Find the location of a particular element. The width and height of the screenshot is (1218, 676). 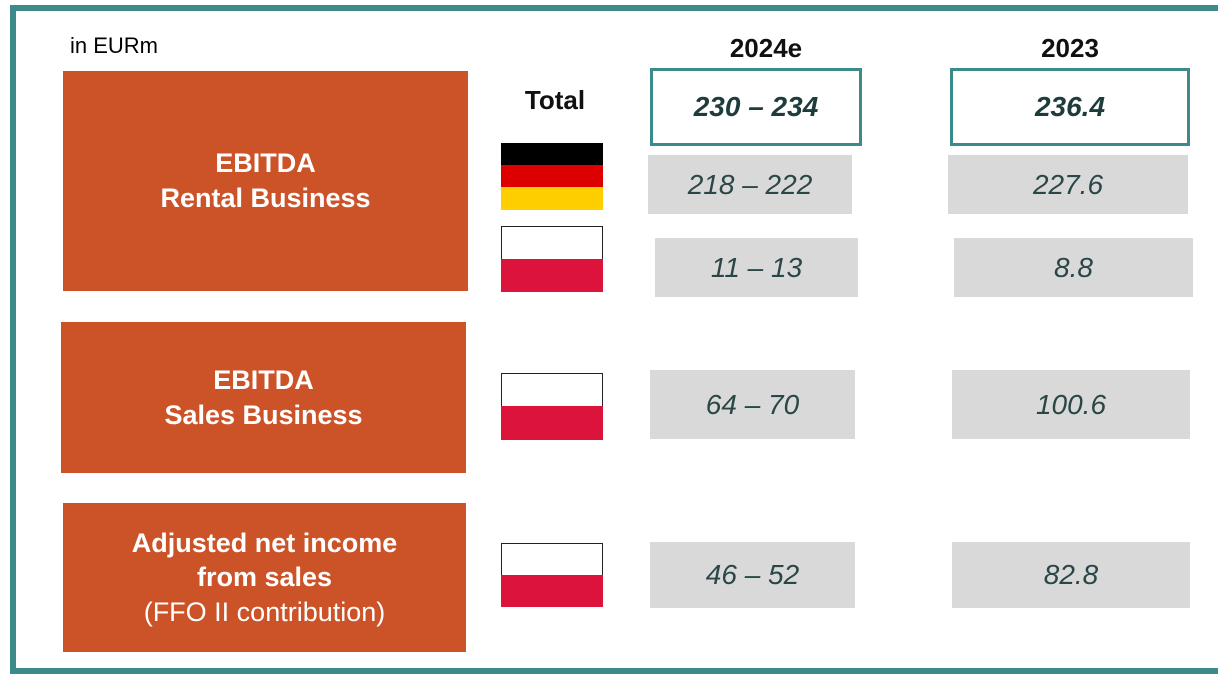

column-header: 2023 is located at coordinates (1070, 47).